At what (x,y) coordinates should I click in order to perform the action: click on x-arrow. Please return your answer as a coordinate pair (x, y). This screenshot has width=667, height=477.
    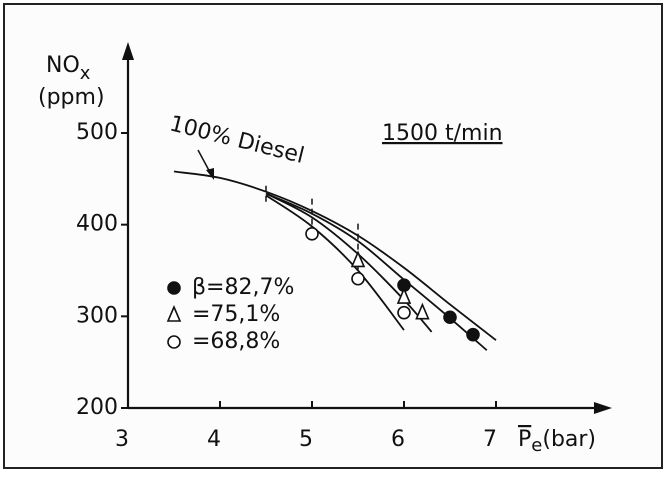
    Looking at the image, I should click on (603, 408).